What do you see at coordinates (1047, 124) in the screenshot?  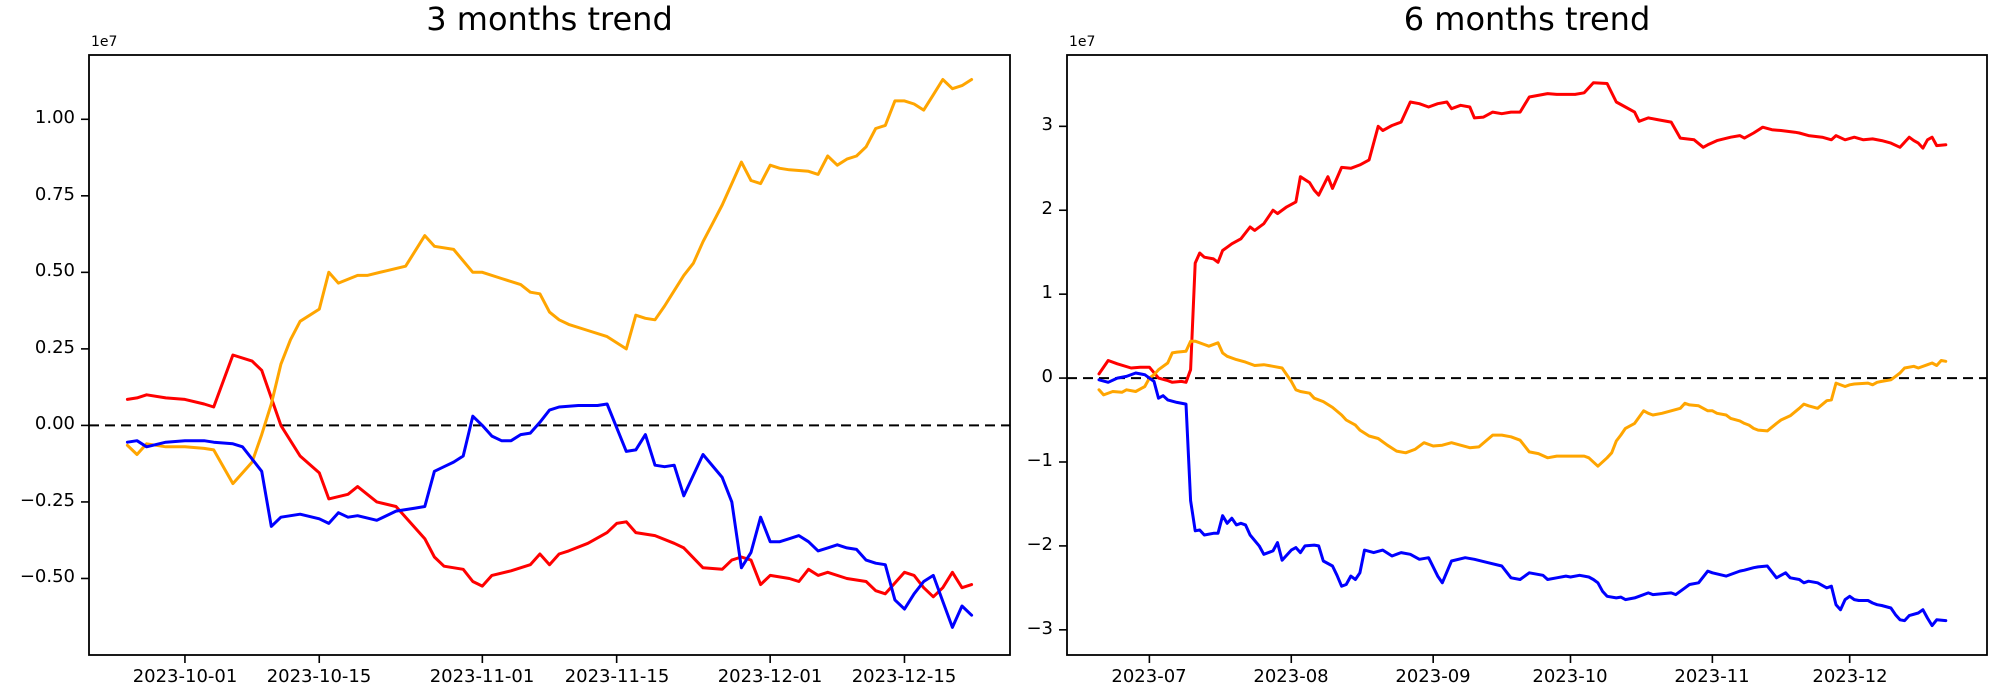 I see `y-tick-label: 3` at bounding box center [1047, 124].